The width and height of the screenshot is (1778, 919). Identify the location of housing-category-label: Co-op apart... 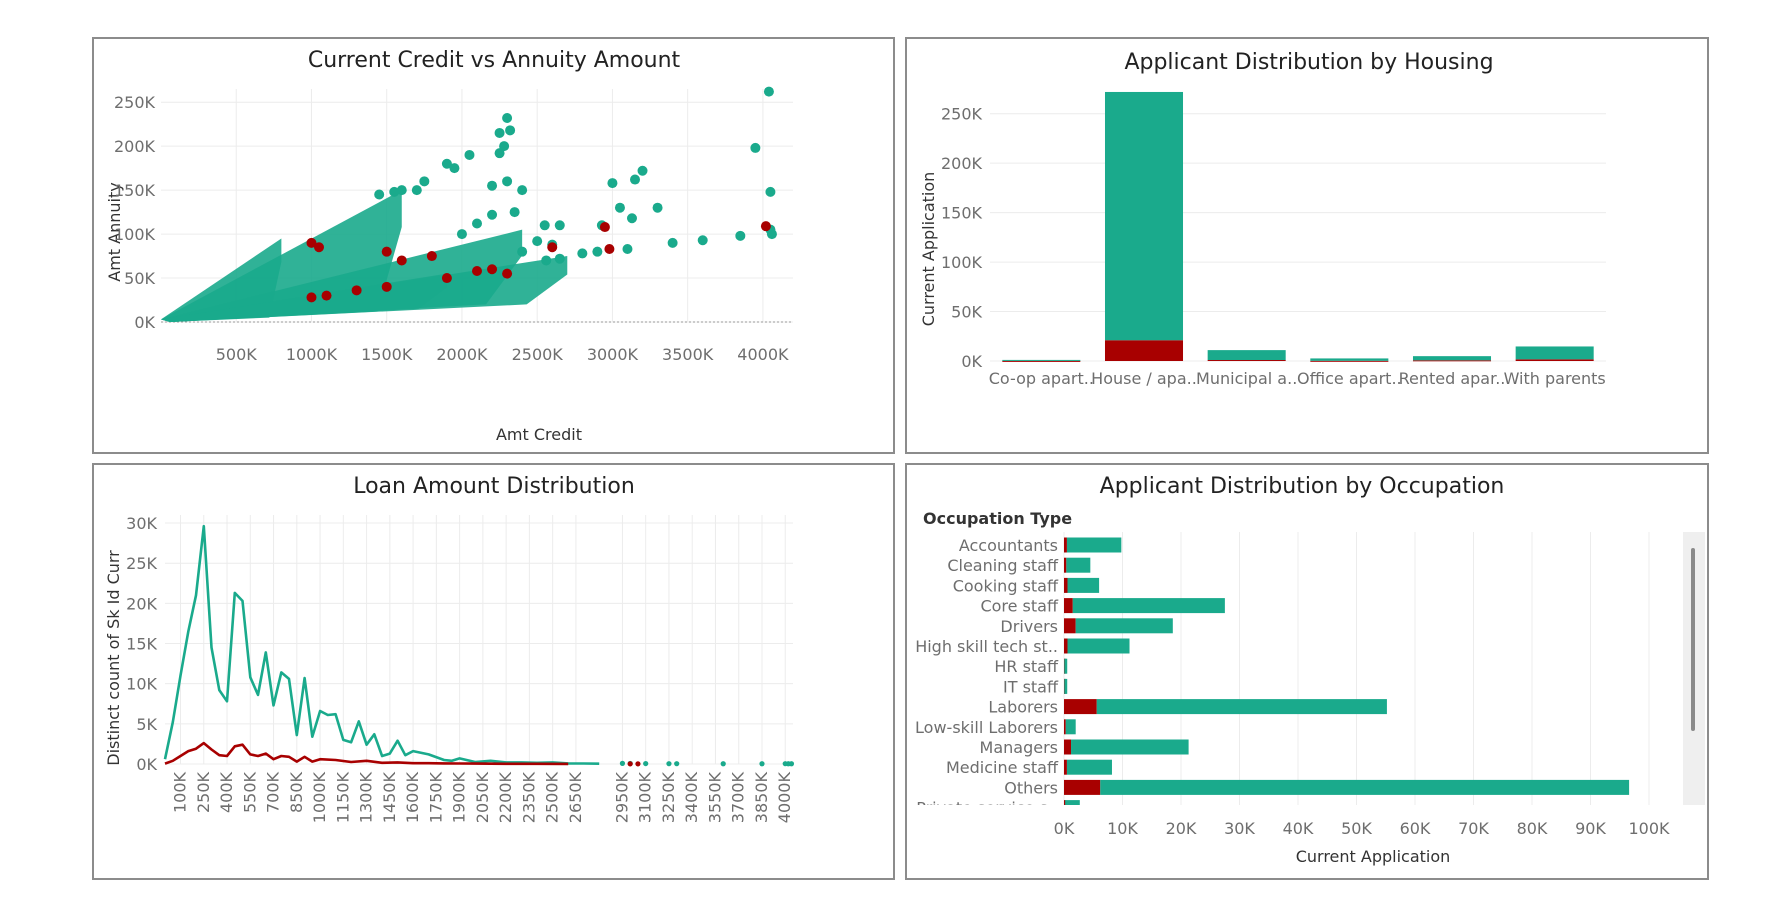
(1041, 378).